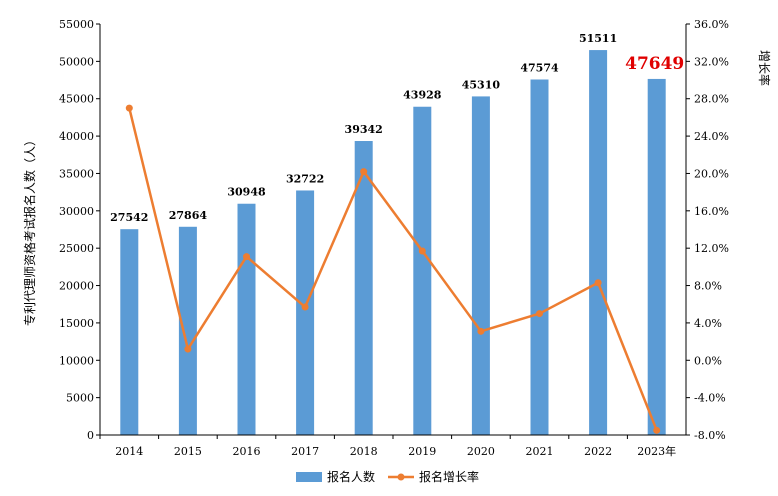  I want to click on left-tick-label: 45000, so click(76, 99).